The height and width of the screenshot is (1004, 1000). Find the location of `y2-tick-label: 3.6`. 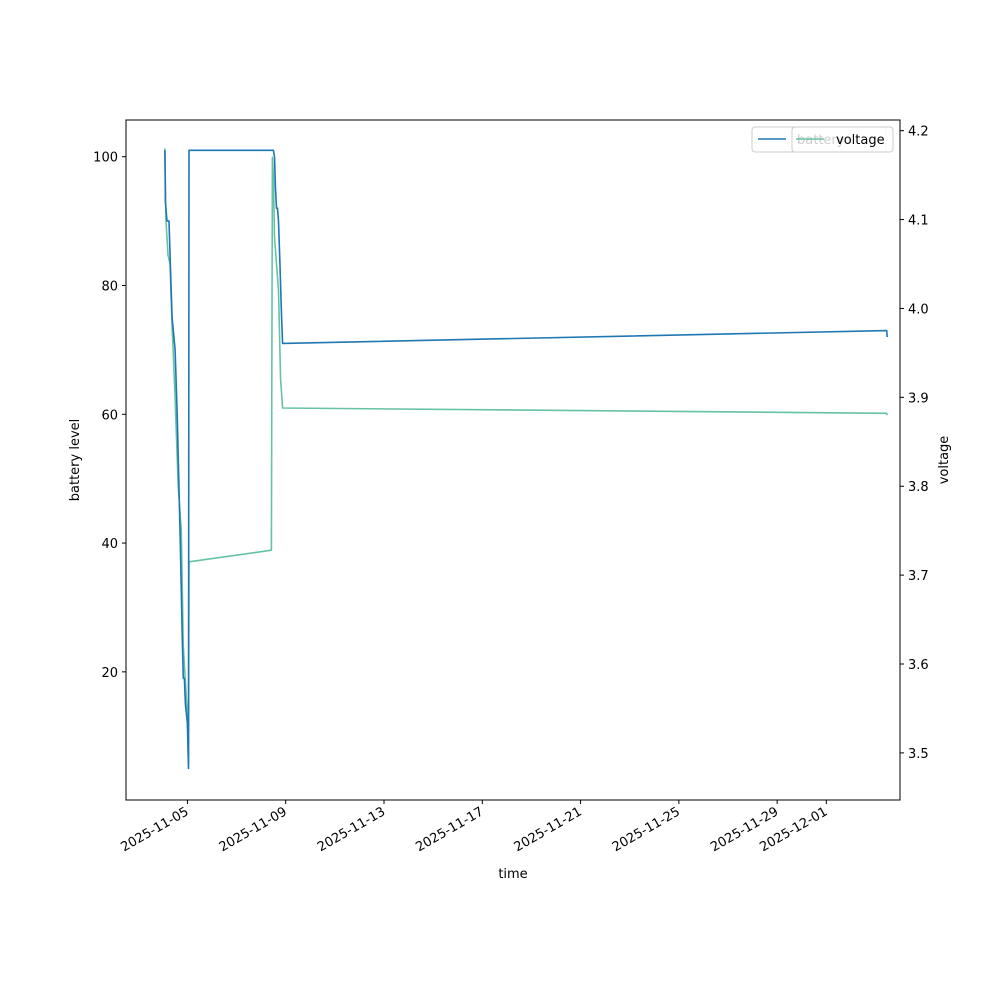

y2-tick-label: 3.6 is located at coordinates (918, 665).